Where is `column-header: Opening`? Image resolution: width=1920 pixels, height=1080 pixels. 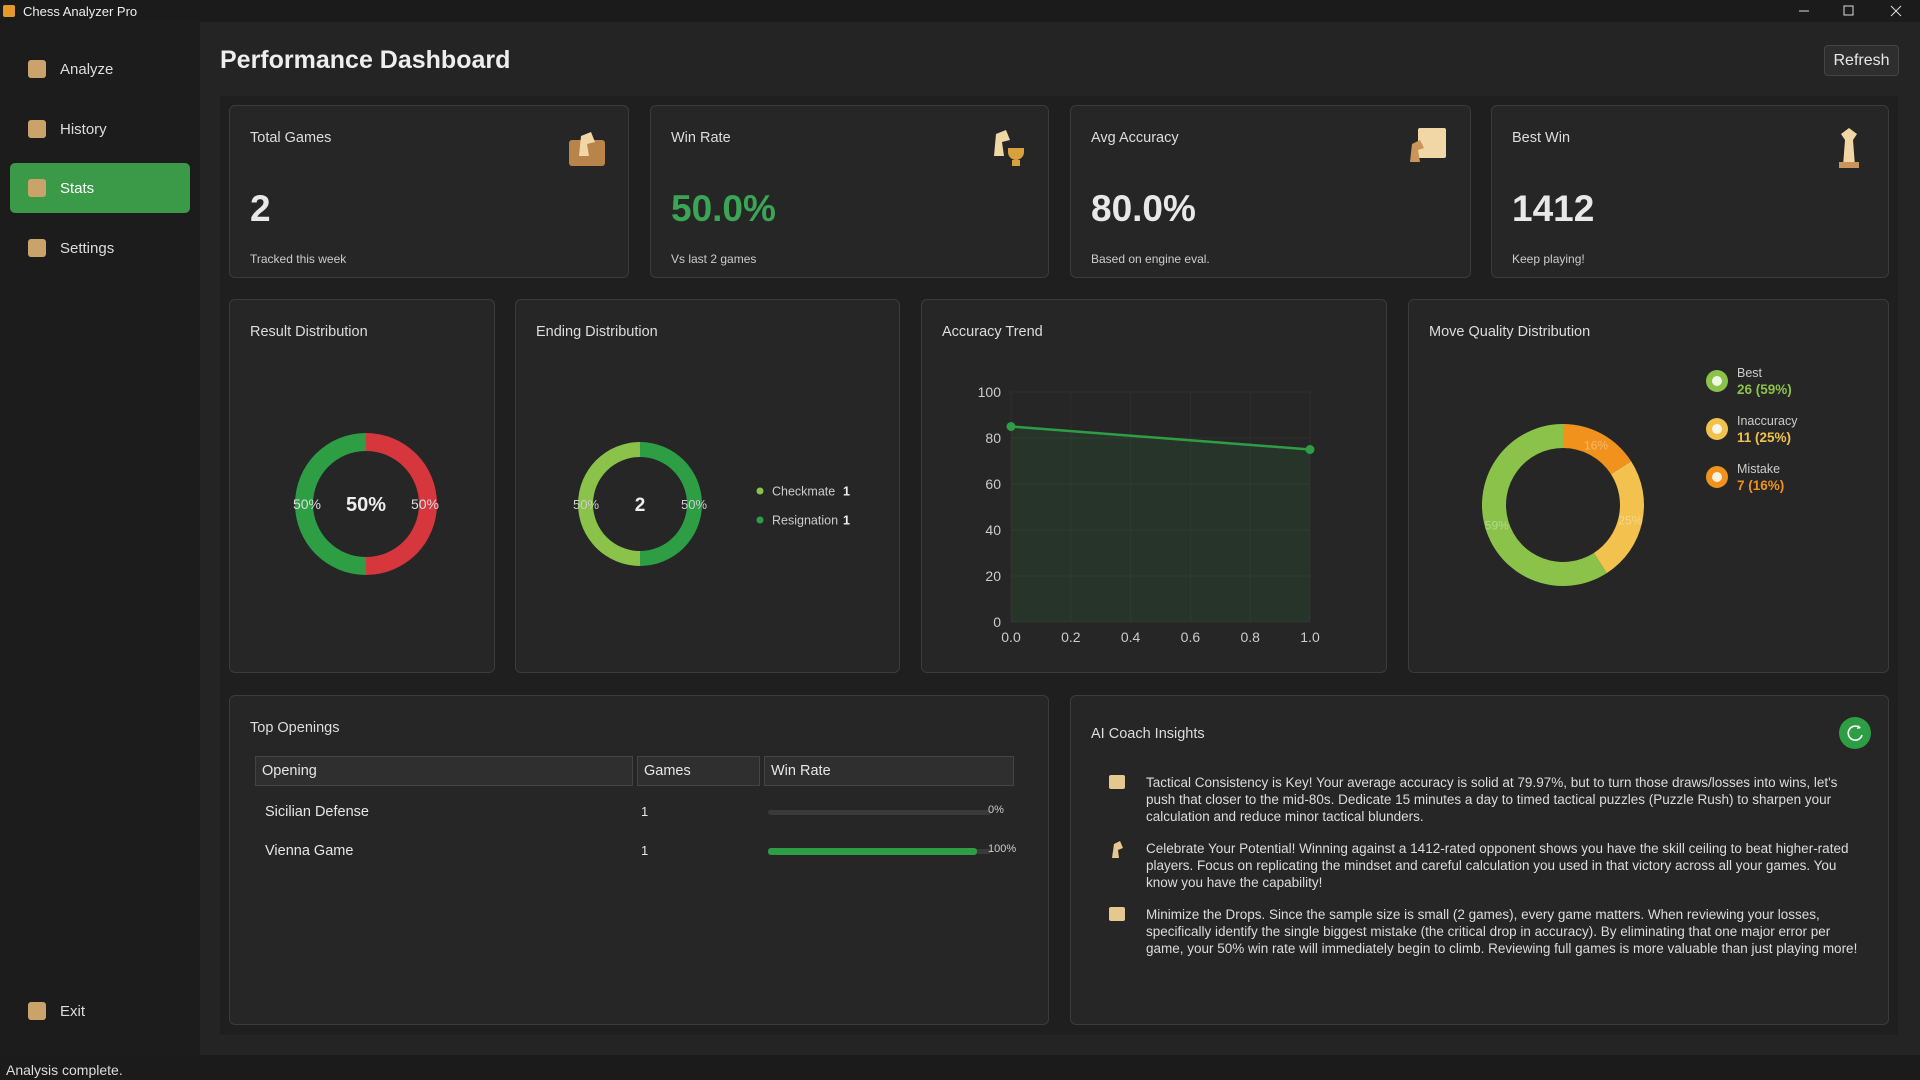 column-header: Opening is located at coordinates (444, 771).